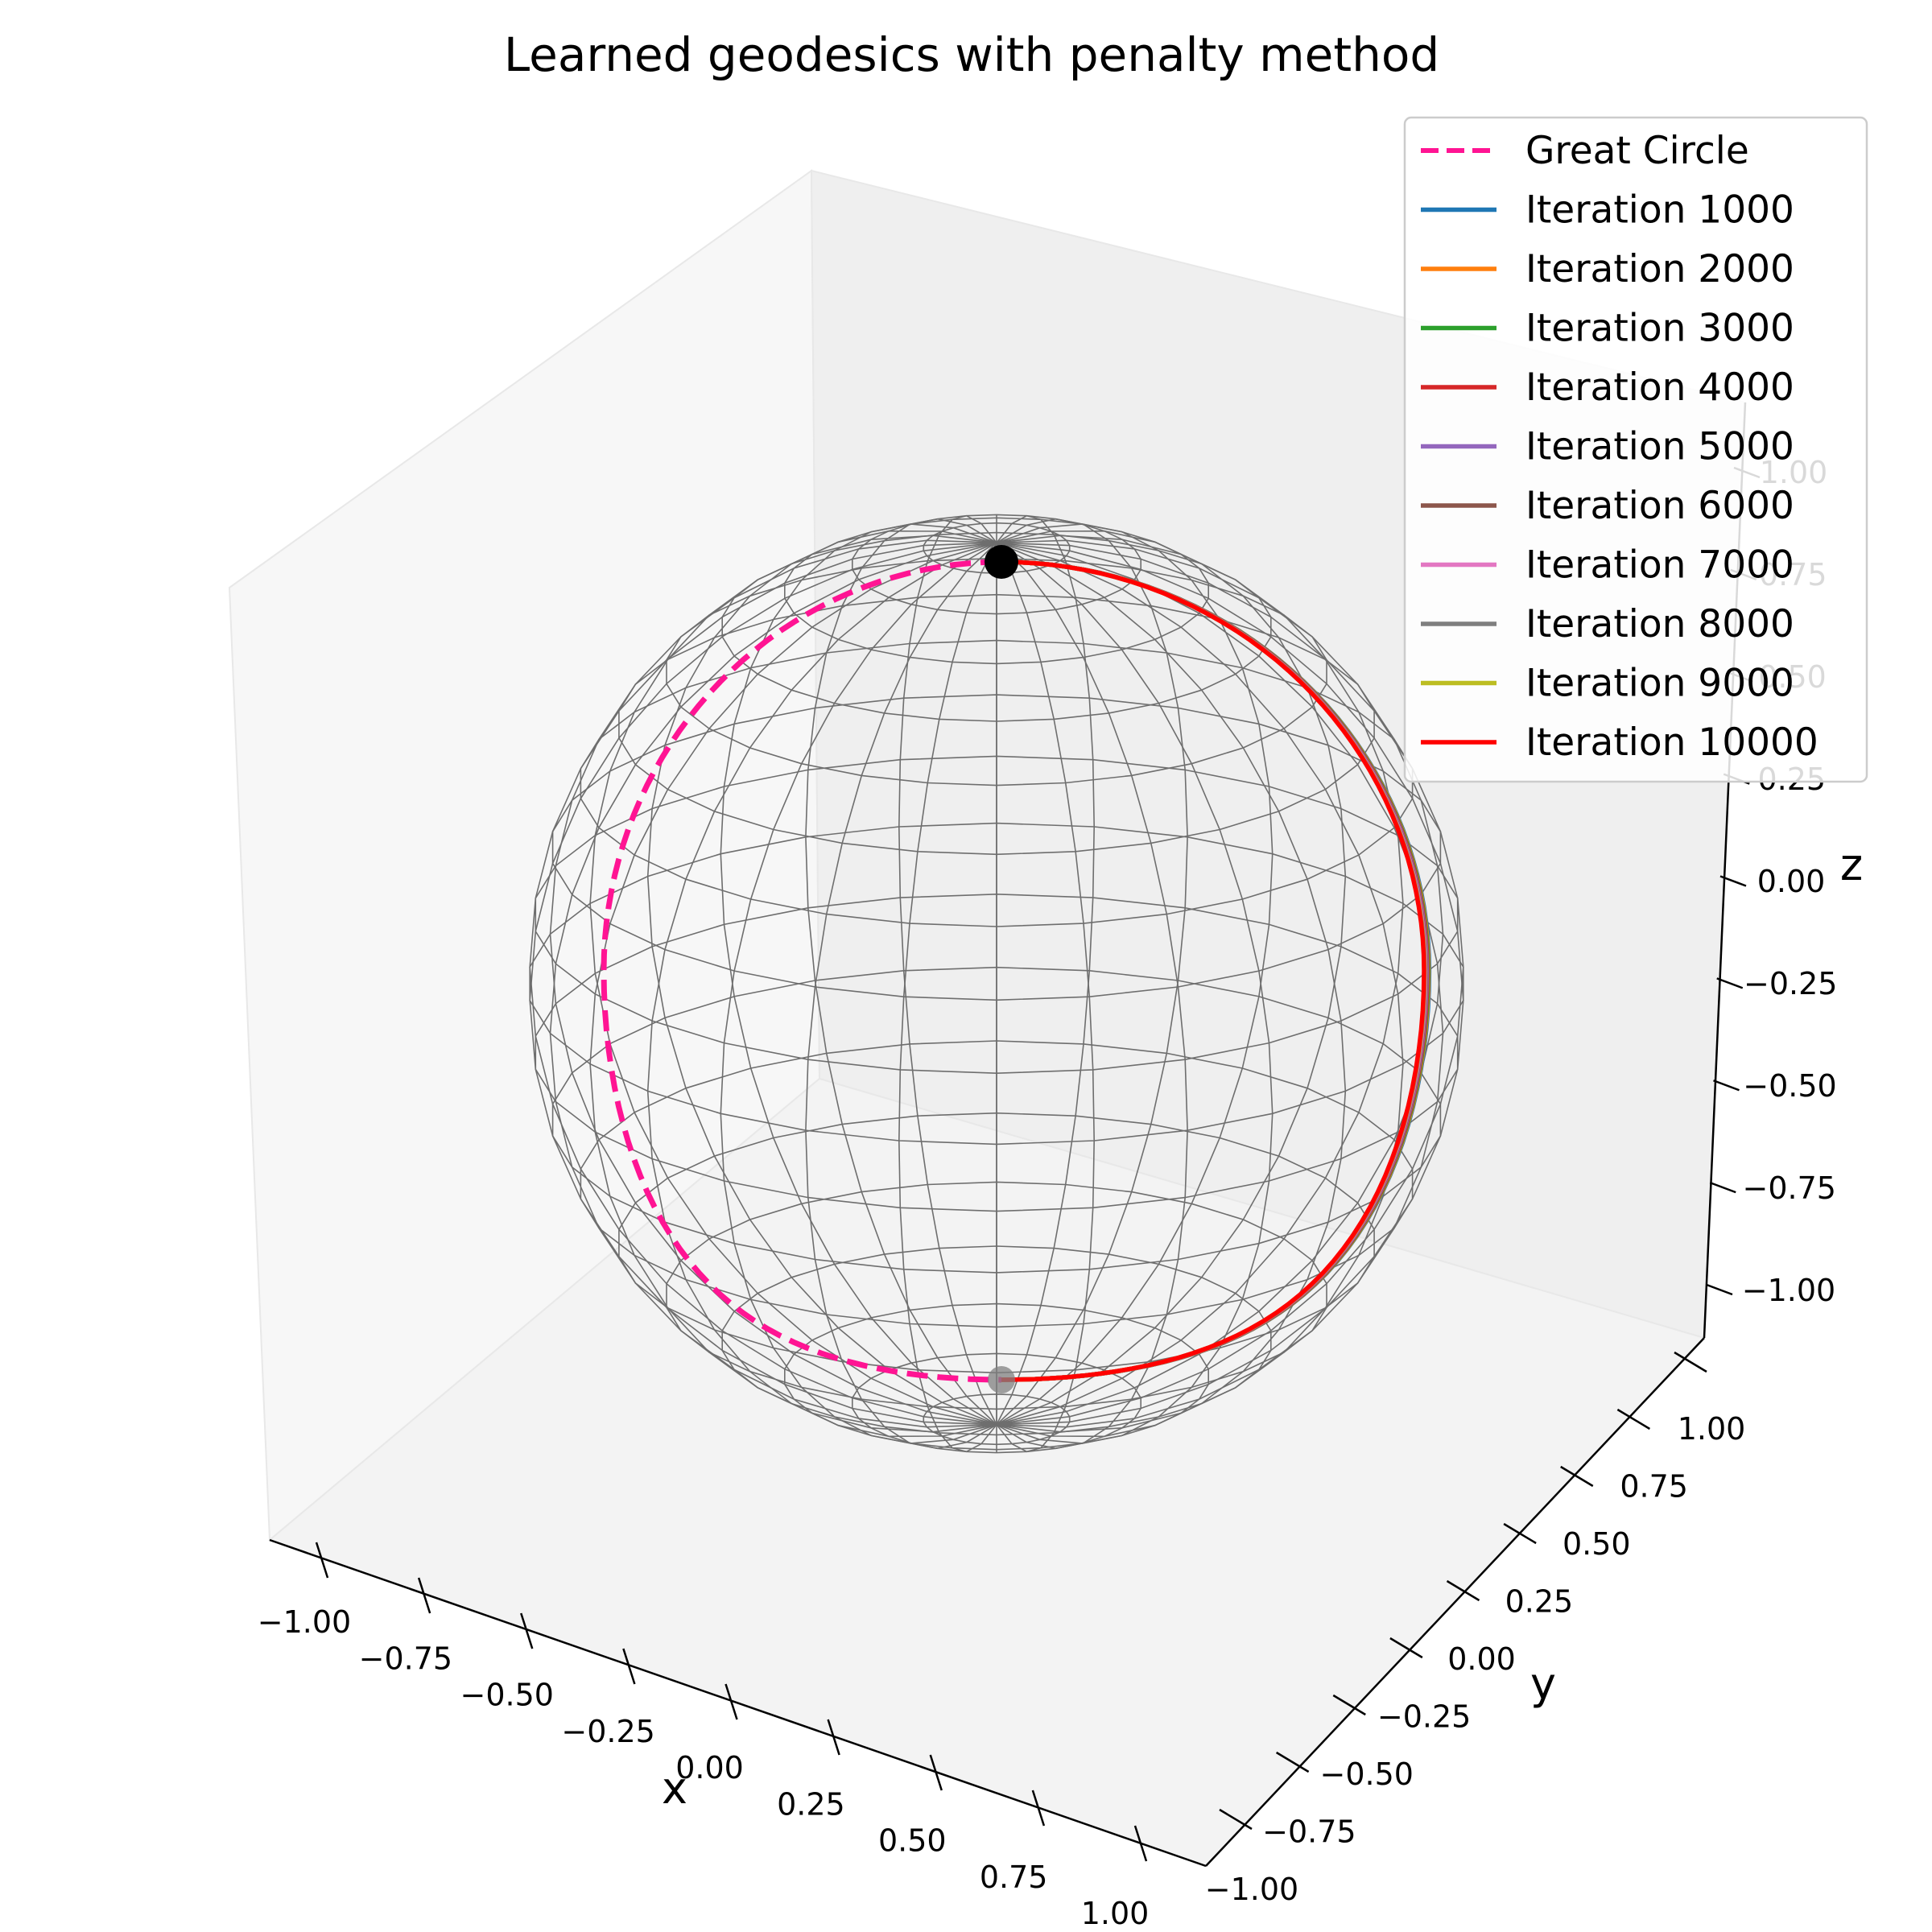 The image size is (1932, 1932). What do you see at coordinates (709, 1768) in the screenshot?
I see `x-tick-label: 0.00` at bounding box center [709, 1768].